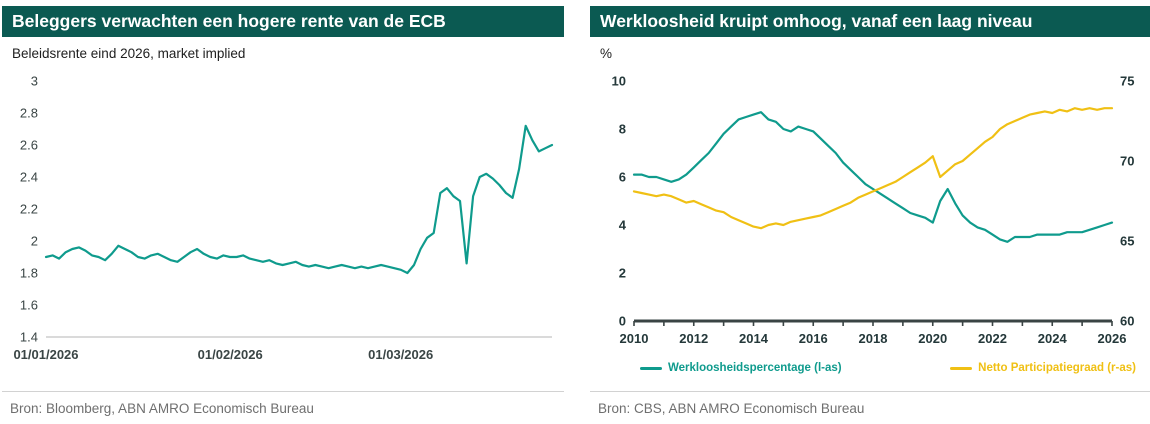 The image size is (1150, 424). I want to click on svg-text: 2.8, so click(29, 113).